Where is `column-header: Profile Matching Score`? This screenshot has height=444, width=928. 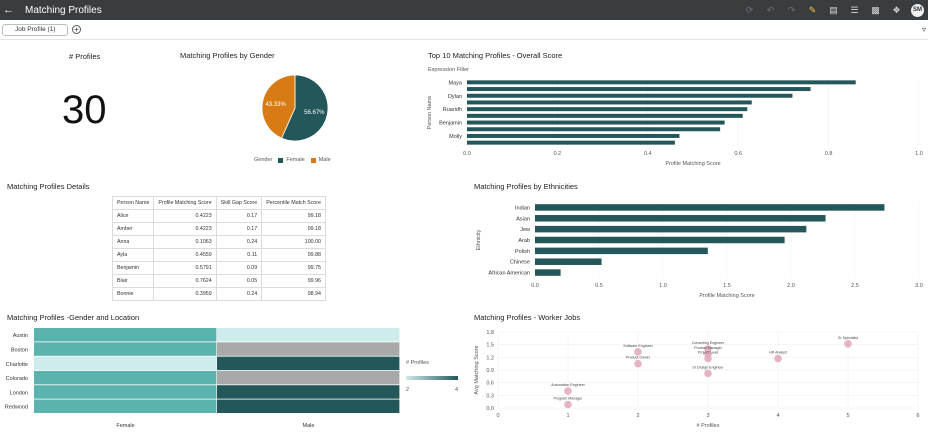
column-header: Profile Matching Score is located at coordinates (185, 203).